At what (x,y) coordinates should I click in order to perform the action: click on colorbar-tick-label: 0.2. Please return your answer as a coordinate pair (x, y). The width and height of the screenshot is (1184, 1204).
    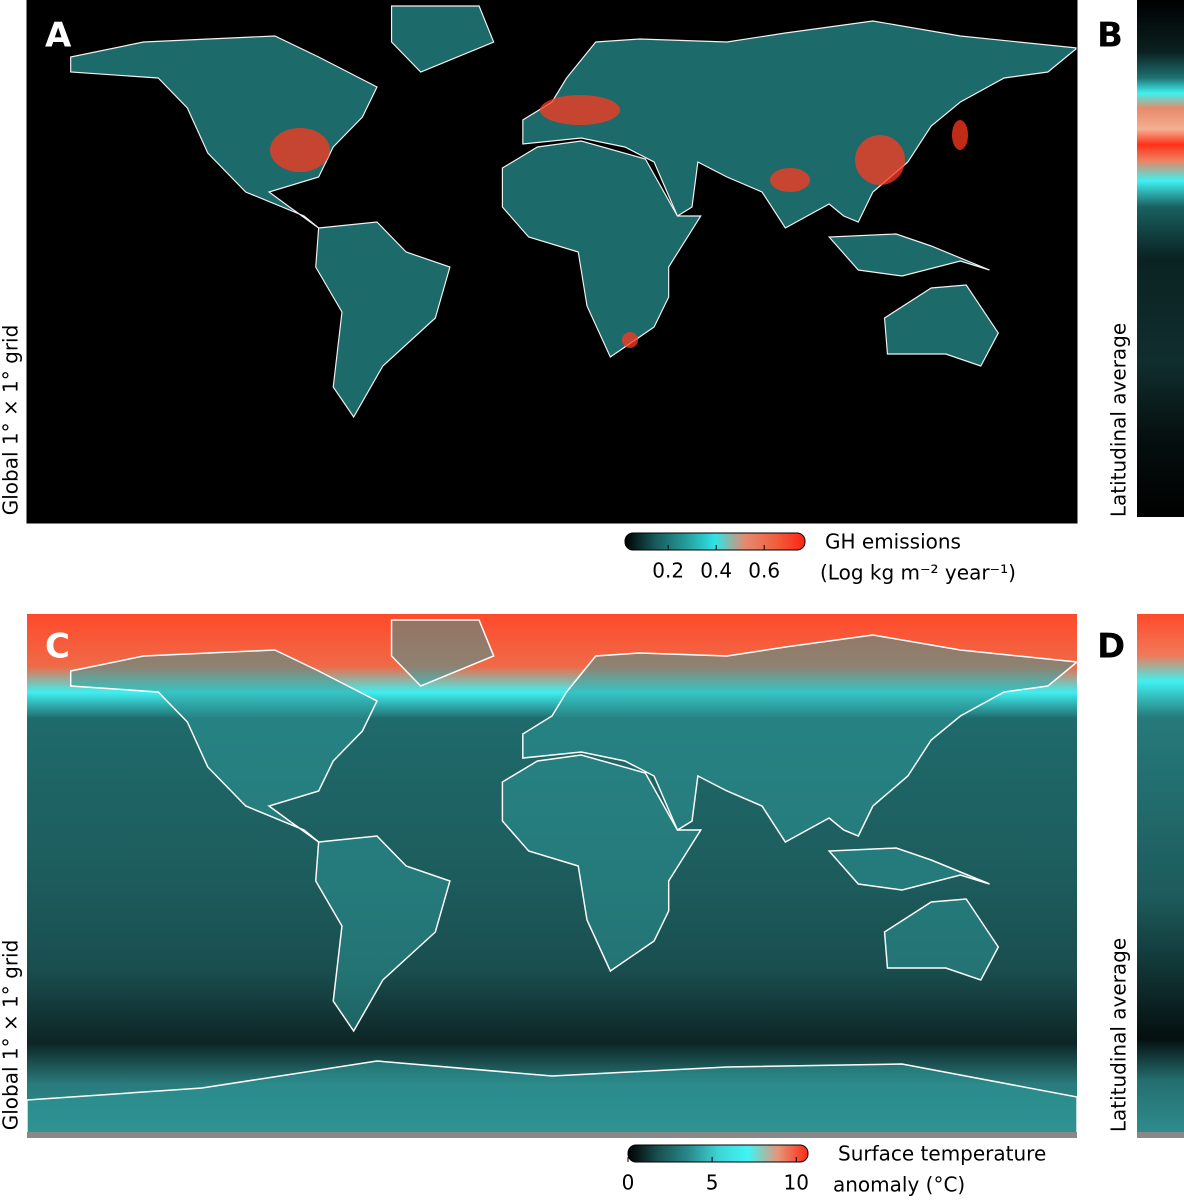
    Looking at the image, I should click on (668, 571).